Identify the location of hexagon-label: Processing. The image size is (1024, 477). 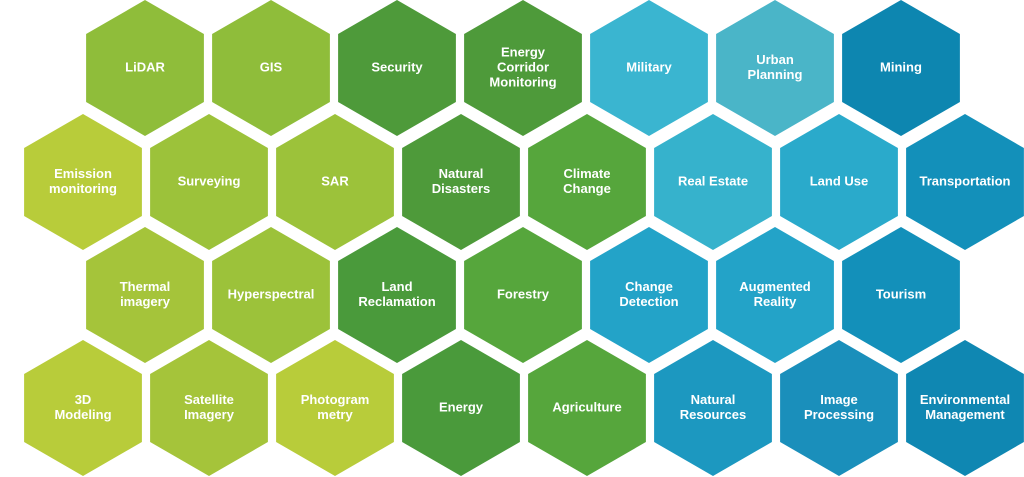
(839, 414).